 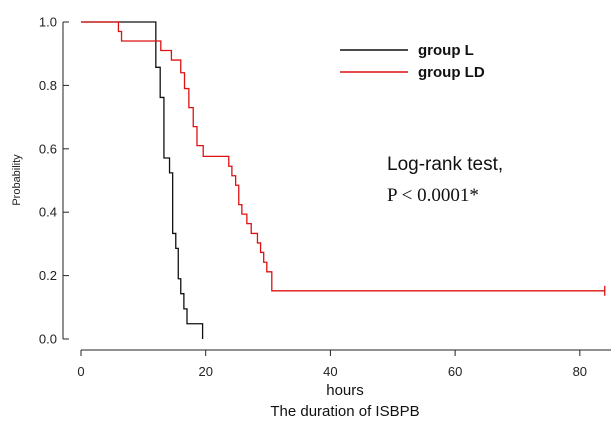 I want to click on y-tick-label: 0.0, so click(x=48, y=339).